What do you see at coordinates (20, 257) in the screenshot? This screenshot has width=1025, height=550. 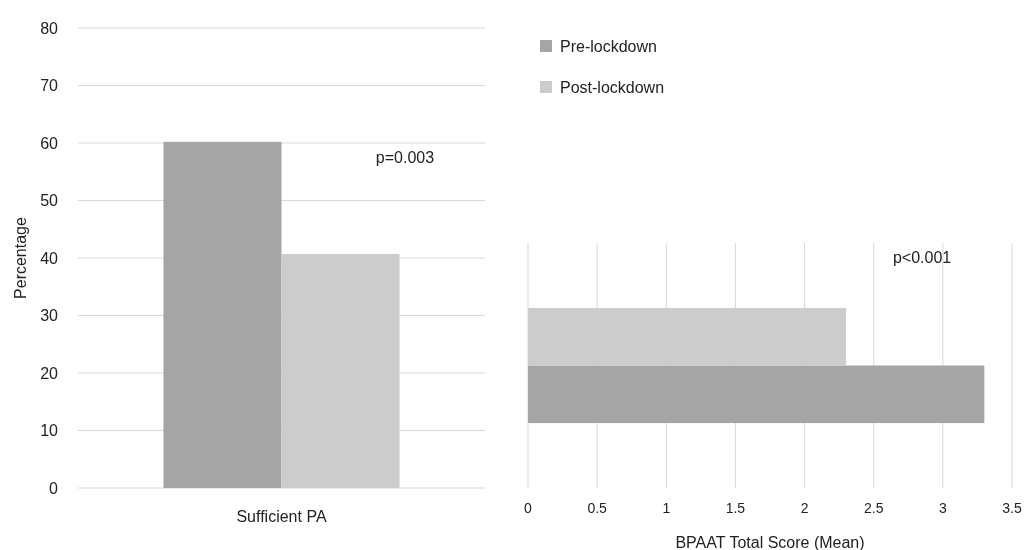 I see `y-axis-title: Percentage` at bounding box center [20, 257].